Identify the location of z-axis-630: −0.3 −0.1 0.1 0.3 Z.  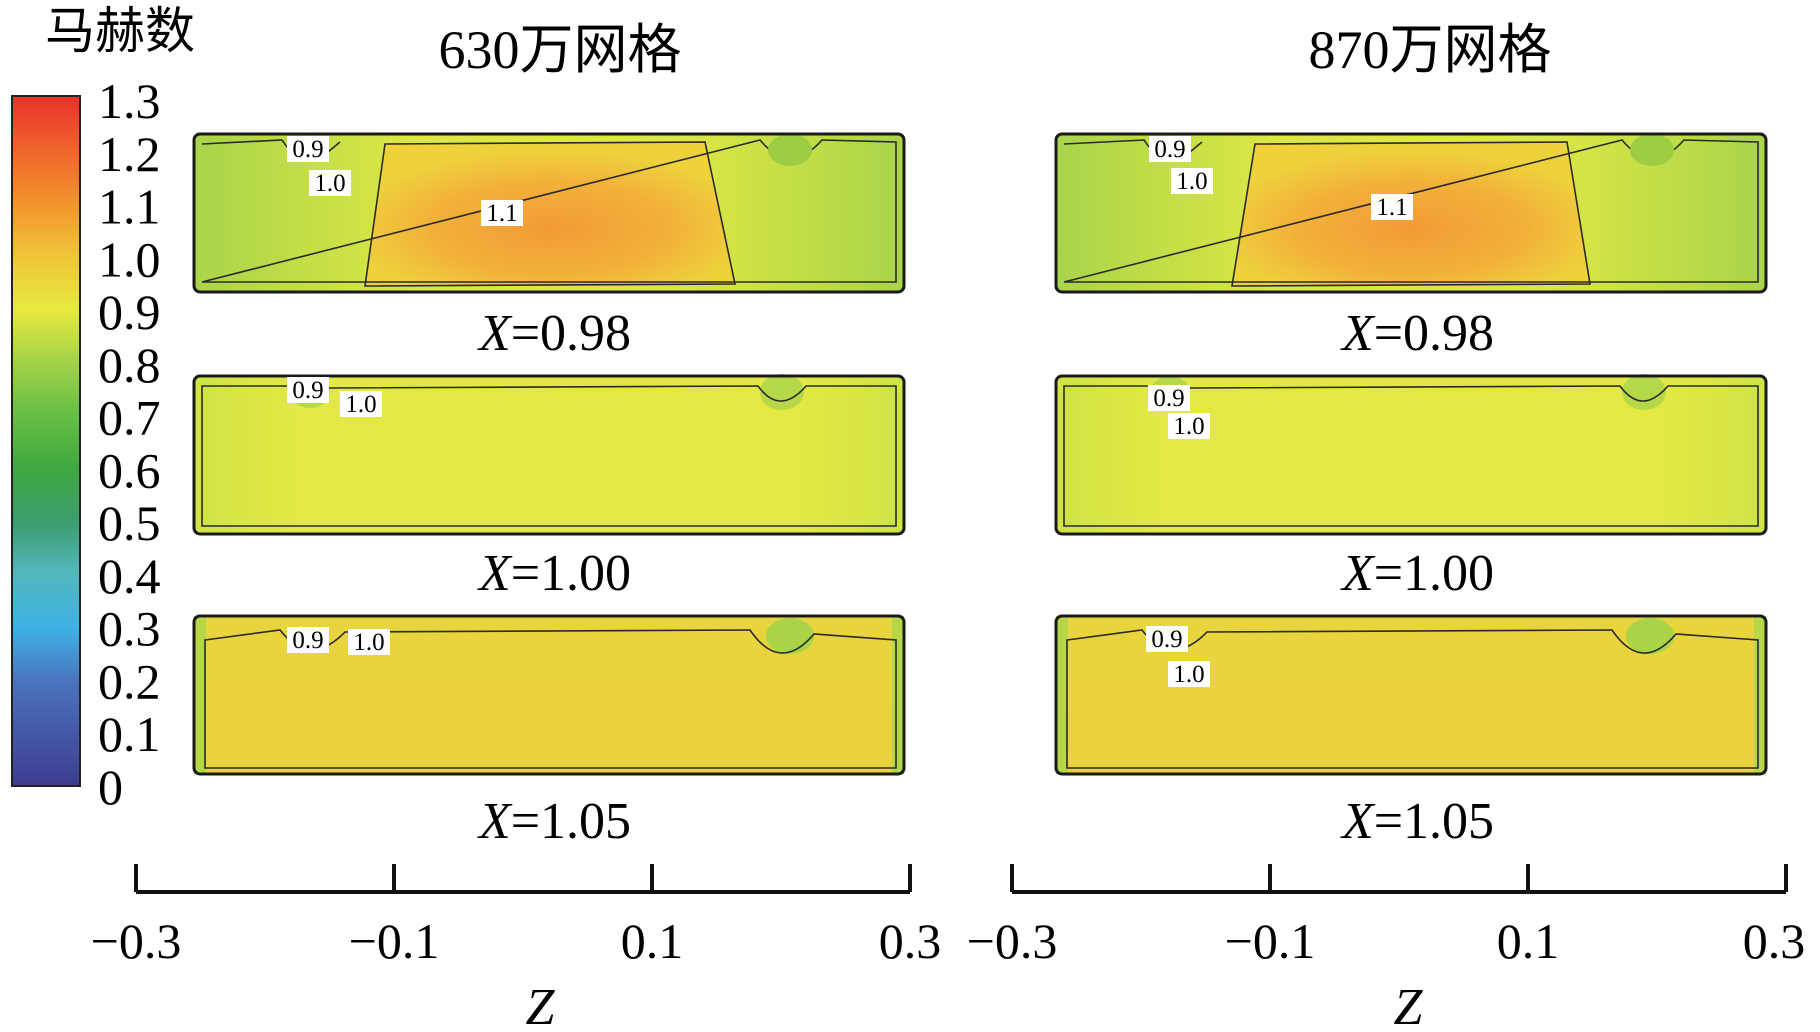
(516, 948).